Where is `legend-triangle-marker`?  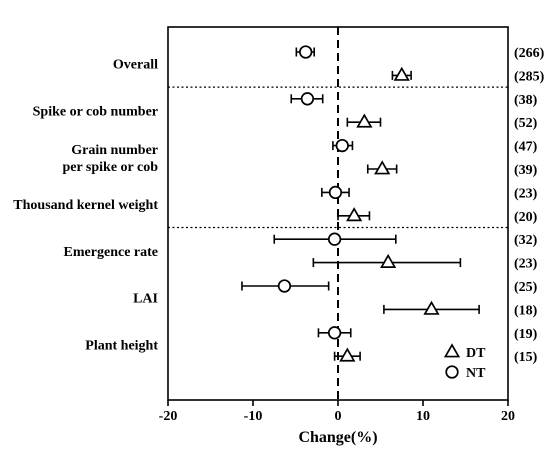
legend-triangle-marker is located at coordinates (452, 350).